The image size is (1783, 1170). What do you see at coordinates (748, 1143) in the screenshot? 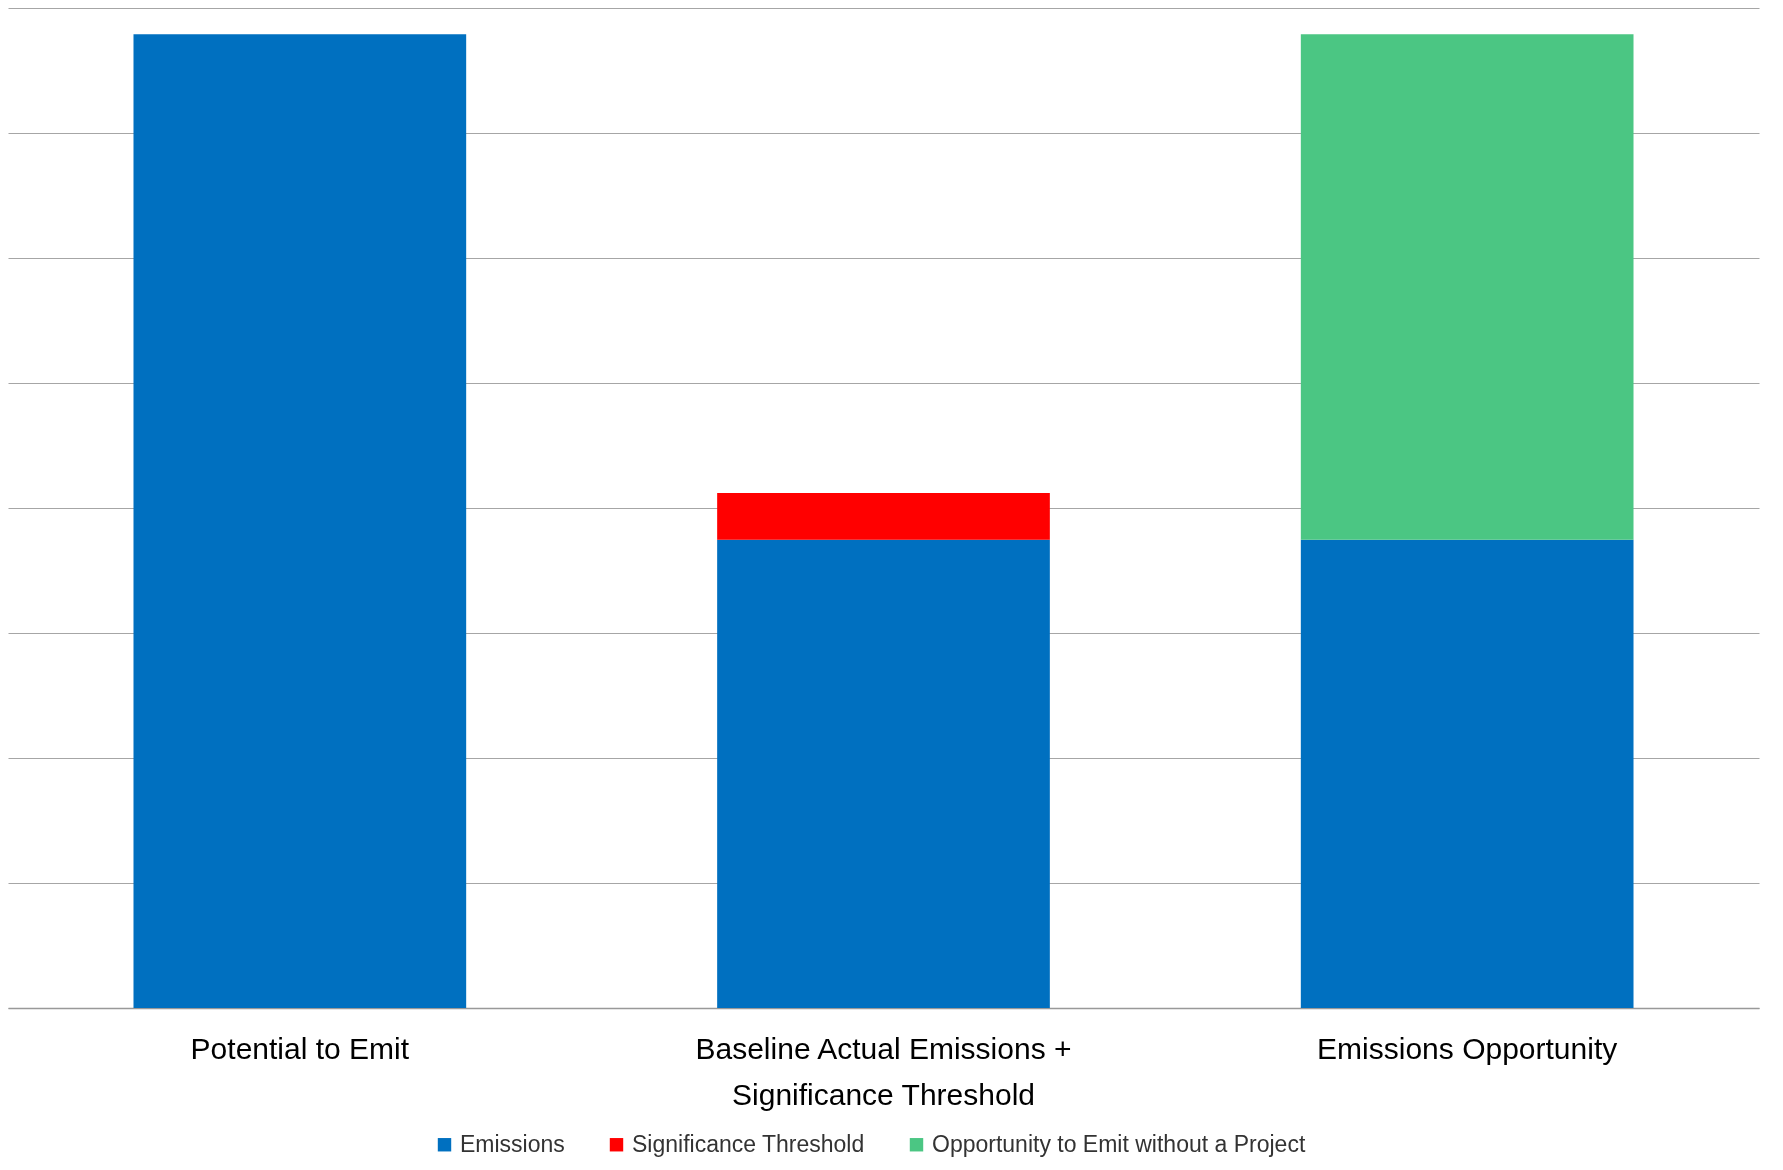
I see `legend-label: Significance Threshold` at bounding box center [748, 1143].